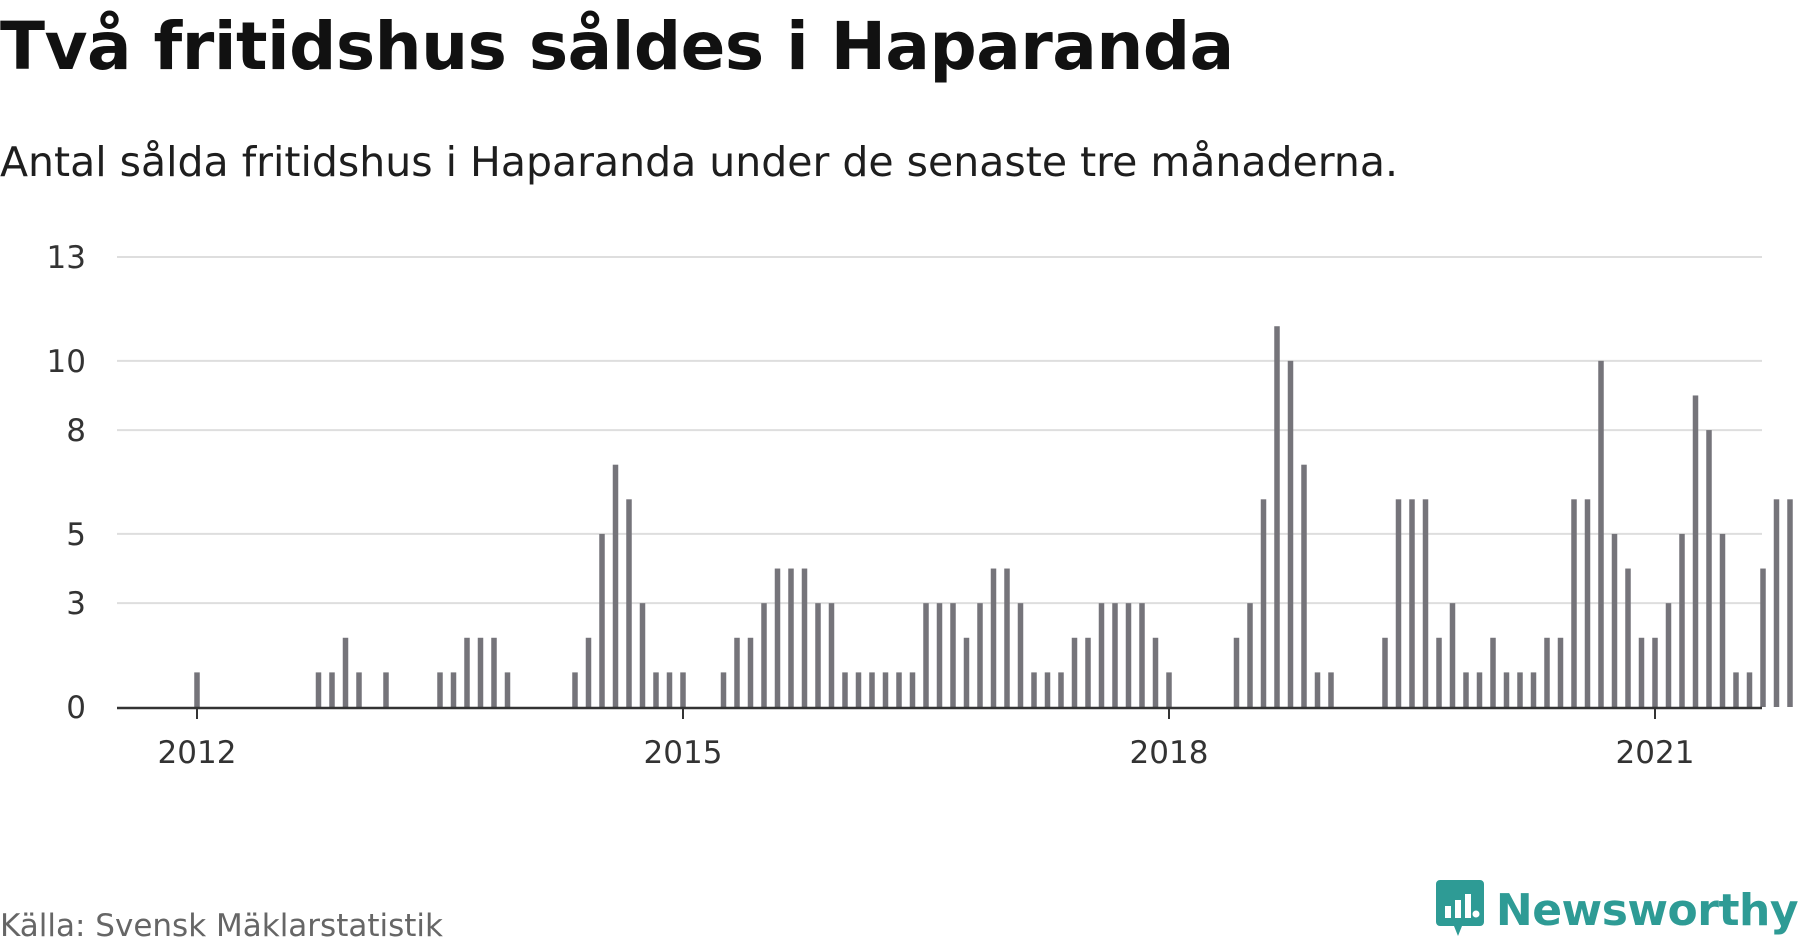  What do you see at coordinates (1655, 752) in the screenshot?
I see `x-tick-label: 2021` at bounding box center [1655, 752].